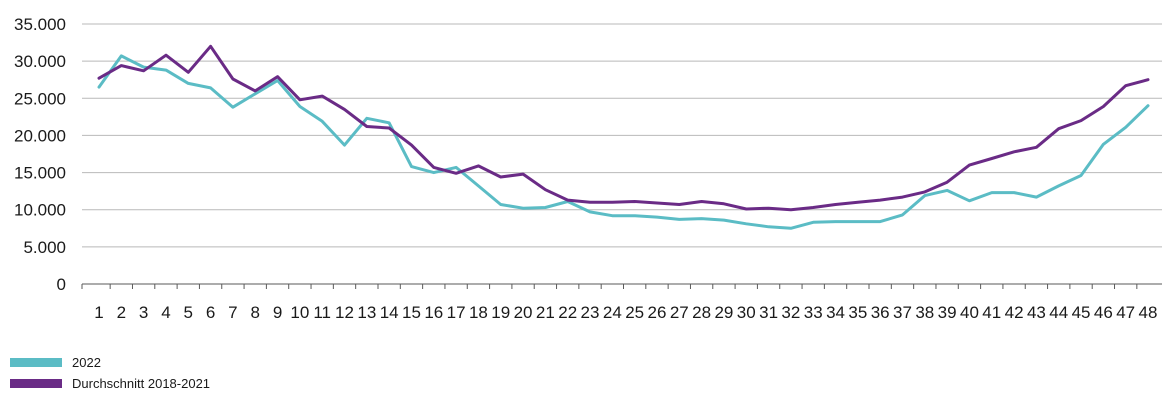  What do you see at coordinates (40, 173) in the screenshot?
I see `y-tick-label: 15.000` at bounding box center [40, 173].